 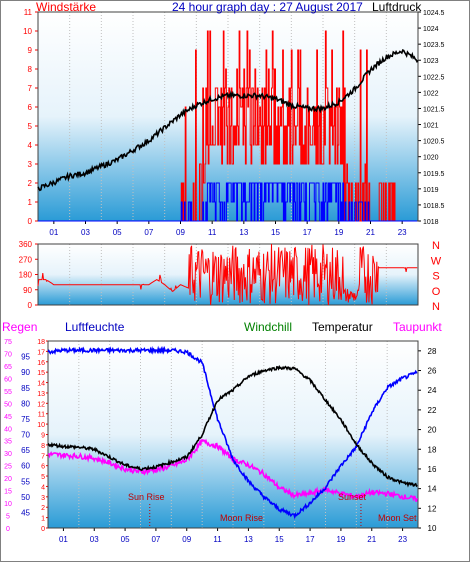 I want to click on panel-3-x-tick-label: 07, so click(x=155, y=539).